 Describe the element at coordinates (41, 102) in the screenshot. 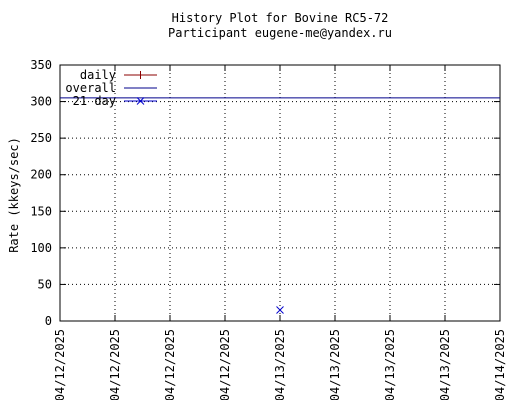

I see `y-tick-label: 300` at that location.